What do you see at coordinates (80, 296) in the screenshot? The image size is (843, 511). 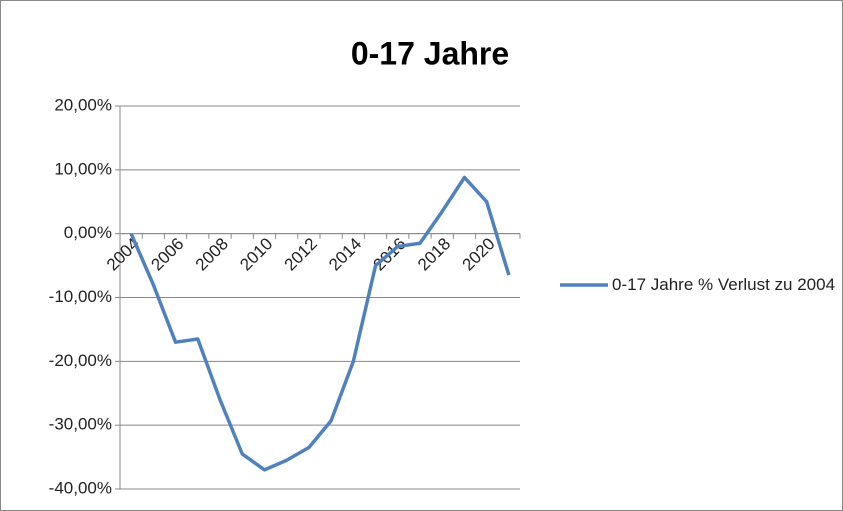 I see `y-tick-label: -10,00%` at bounding box center [80, 296].